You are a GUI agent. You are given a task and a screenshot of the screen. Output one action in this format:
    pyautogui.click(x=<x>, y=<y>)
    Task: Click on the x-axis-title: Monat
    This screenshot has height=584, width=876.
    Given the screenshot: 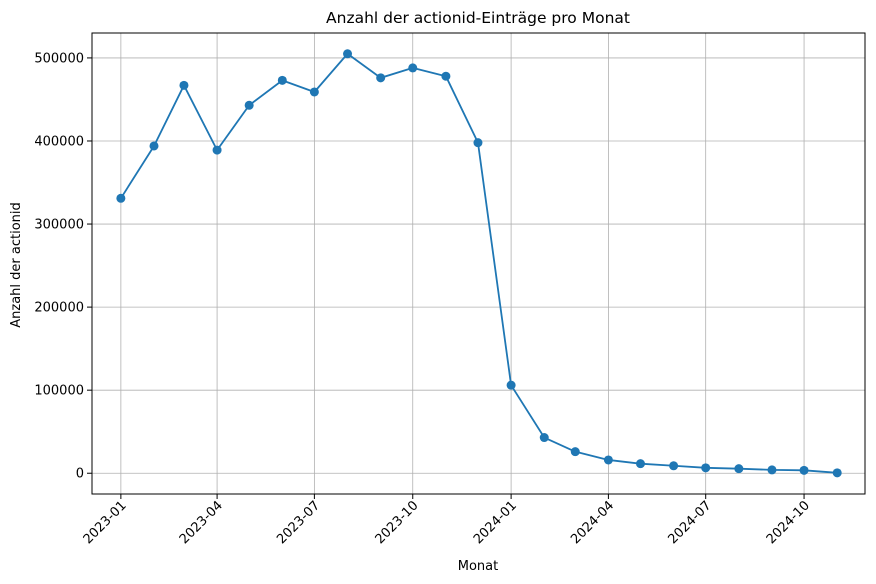 What is the action you would take?
    pyautogui.click(x=478, y=566)
    